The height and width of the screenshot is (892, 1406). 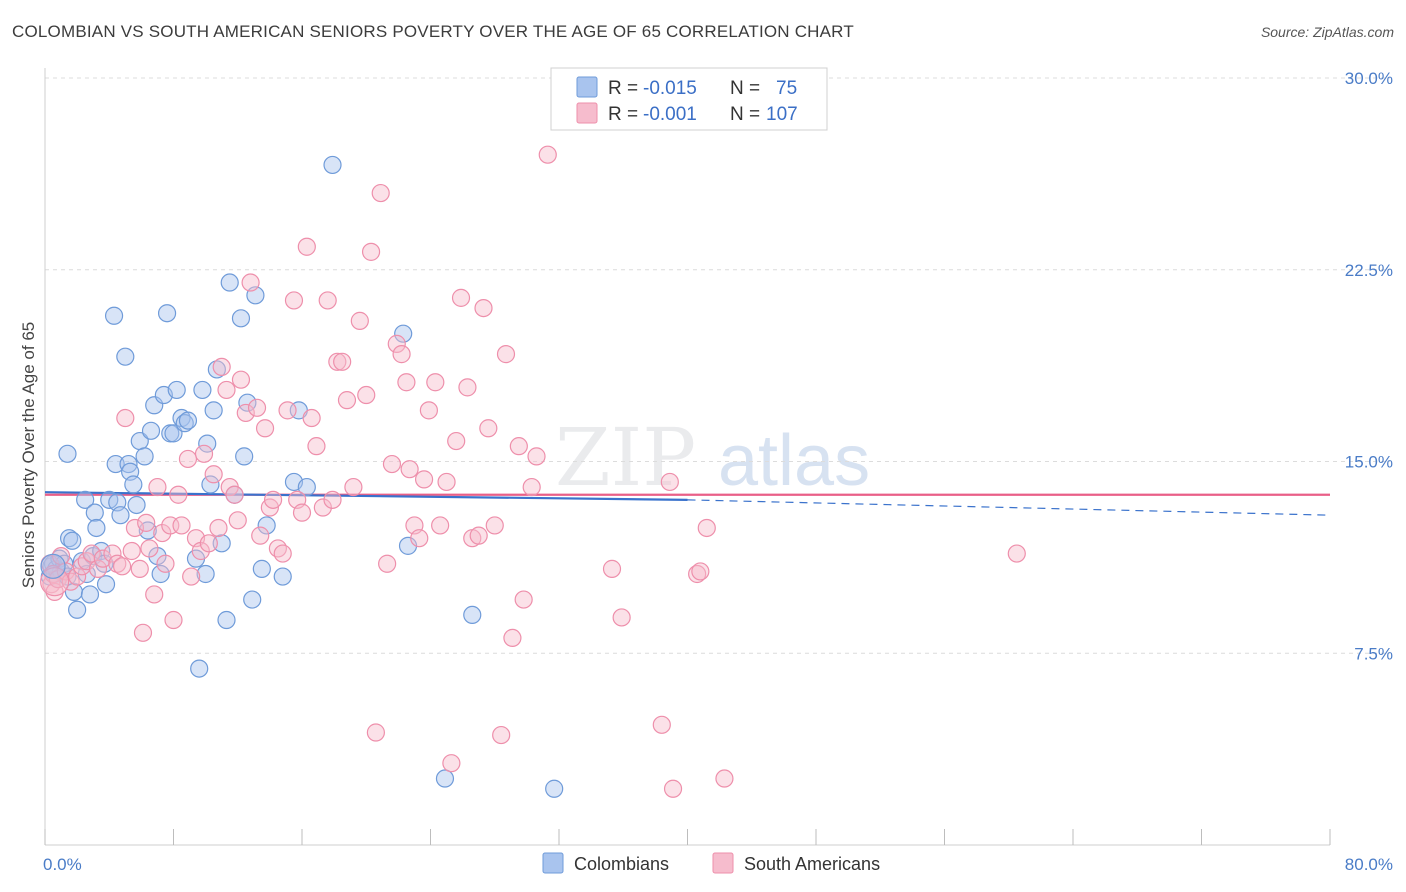 What do you see at coordinates (28, 455) in the screenshot?
I see `y-axis-label: Seniors Poverty Over the Age of 65` at bounding box center [28, 455].